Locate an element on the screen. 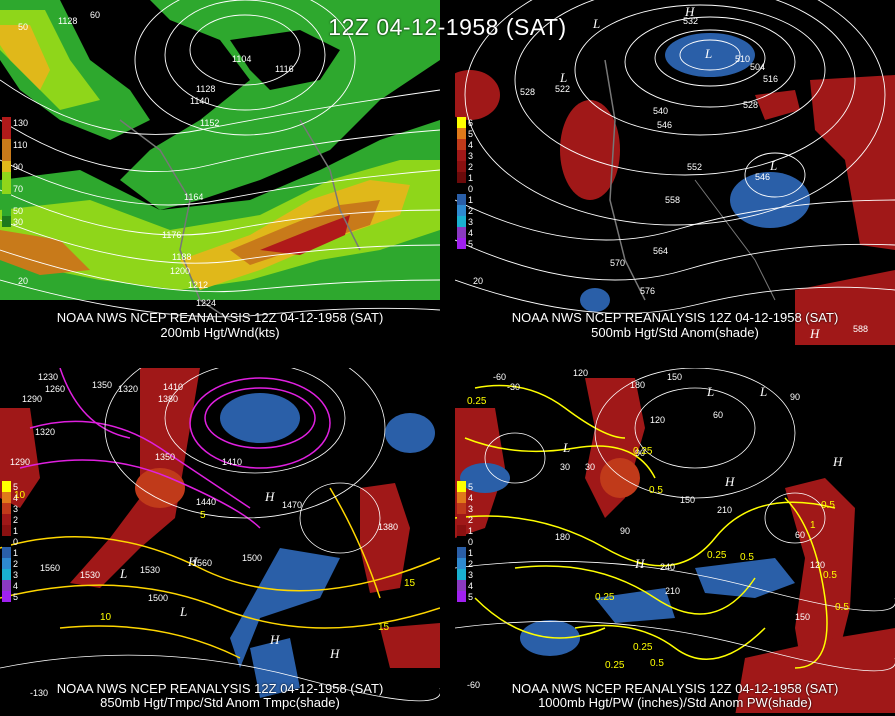 Image resolution: width=895 pixels, height=716 pixels. contour-label: 1500 is located at coordinates (158, 598).